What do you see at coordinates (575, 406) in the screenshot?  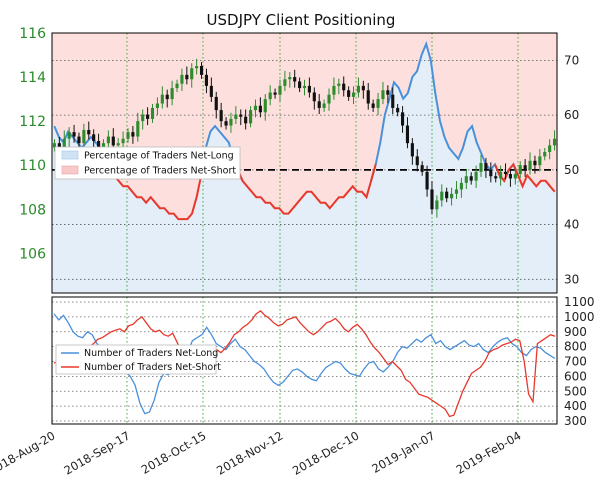 I see `right-tick-400: 400` at bounding box center [575, 406].